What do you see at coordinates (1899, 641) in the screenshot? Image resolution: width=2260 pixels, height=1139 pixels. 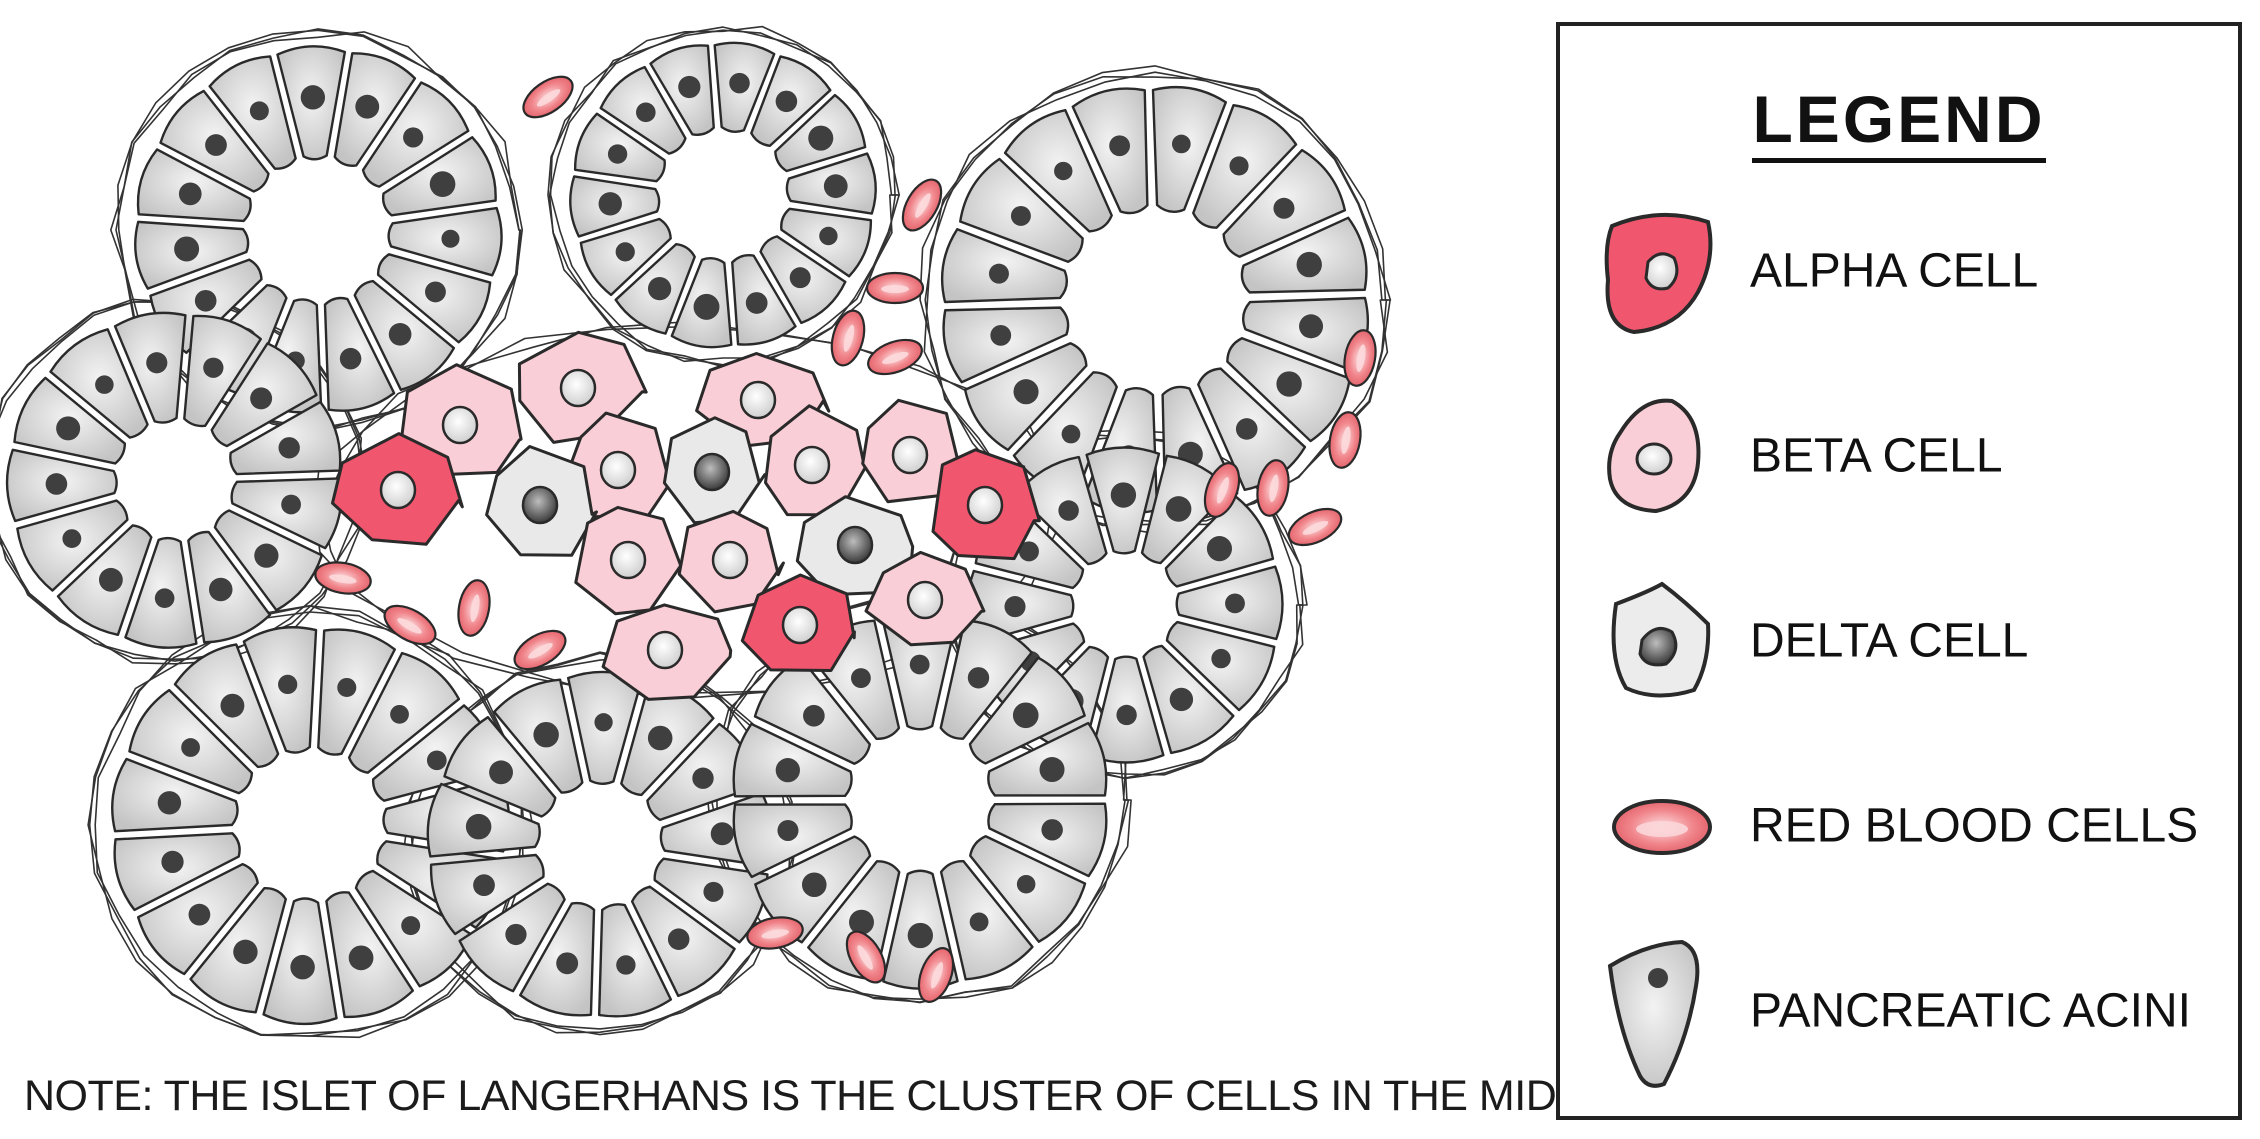 I see `legend-item-delta: DELTA CELL` at bounding box center [1899, 641].